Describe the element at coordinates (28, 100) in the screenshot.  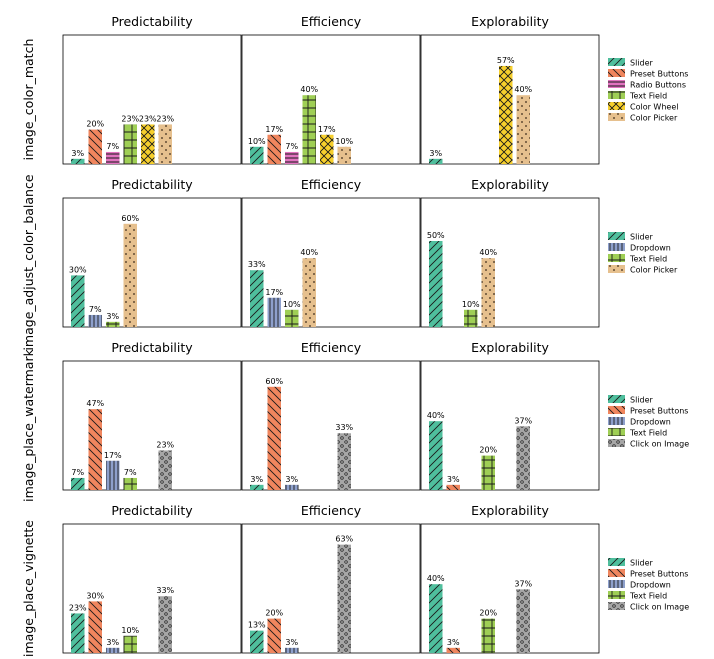
I see `row-label-image-color-match: image_color_match` at that location.